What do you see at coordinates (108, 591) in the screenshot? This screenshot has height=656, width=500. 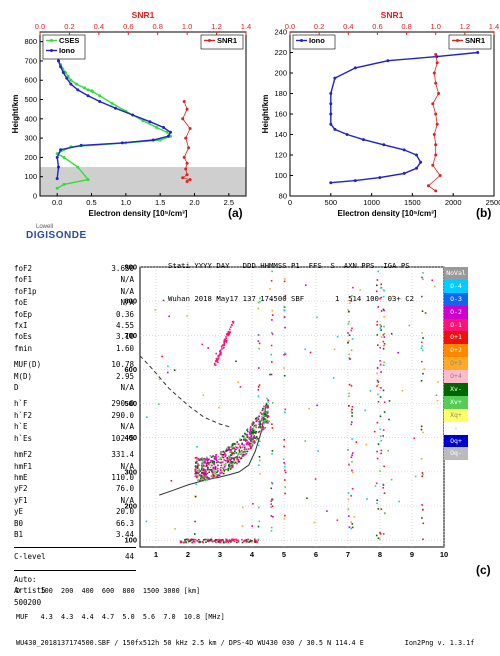 I see `footer-line-1: D 100 200 400 600 800 1500 3000 [km]` at bounding box center [108, 591].